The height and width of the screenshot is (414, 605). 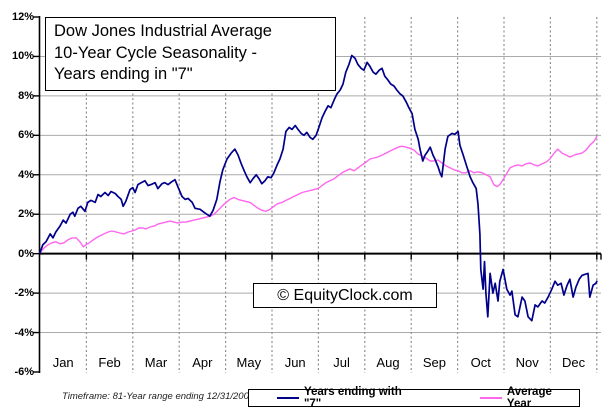 I want to click on legend-item-average-year: Average Year, so click(x=529, y=398).